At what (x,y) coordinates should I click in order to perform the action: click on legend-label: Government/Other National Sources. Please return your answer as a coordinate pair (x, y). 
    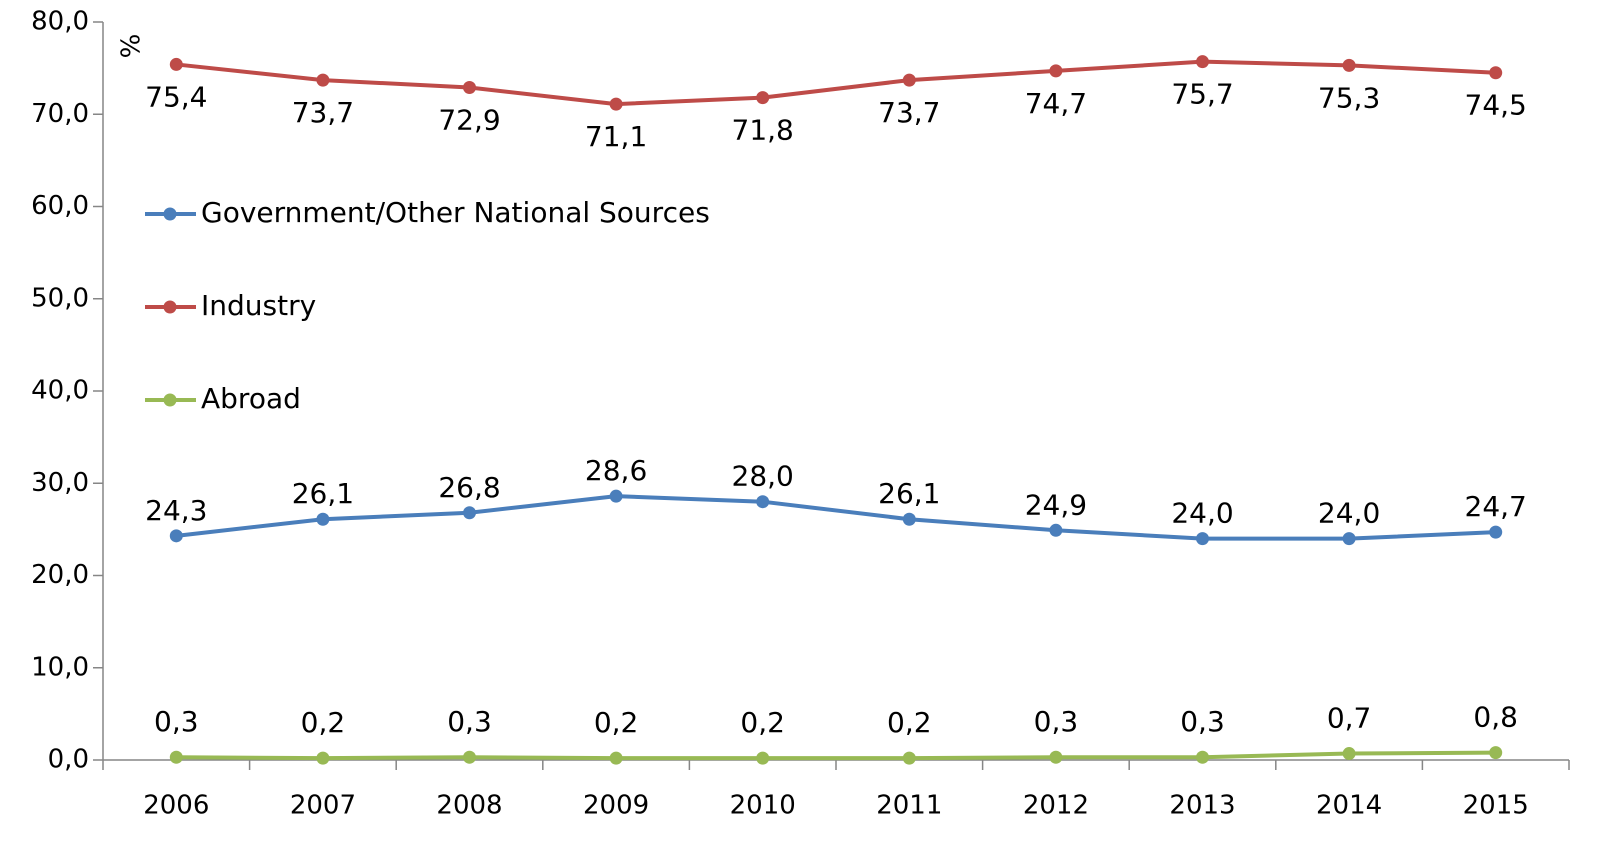
    Looking at the image, I should click on (455, 212).